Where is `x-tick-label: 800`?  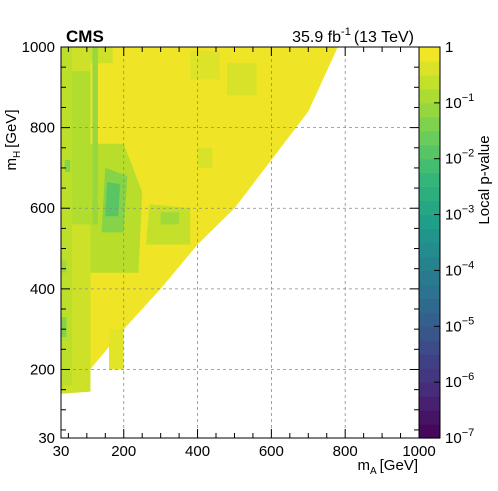
x-tick-label: 800 is located at coordinates (345, 451).